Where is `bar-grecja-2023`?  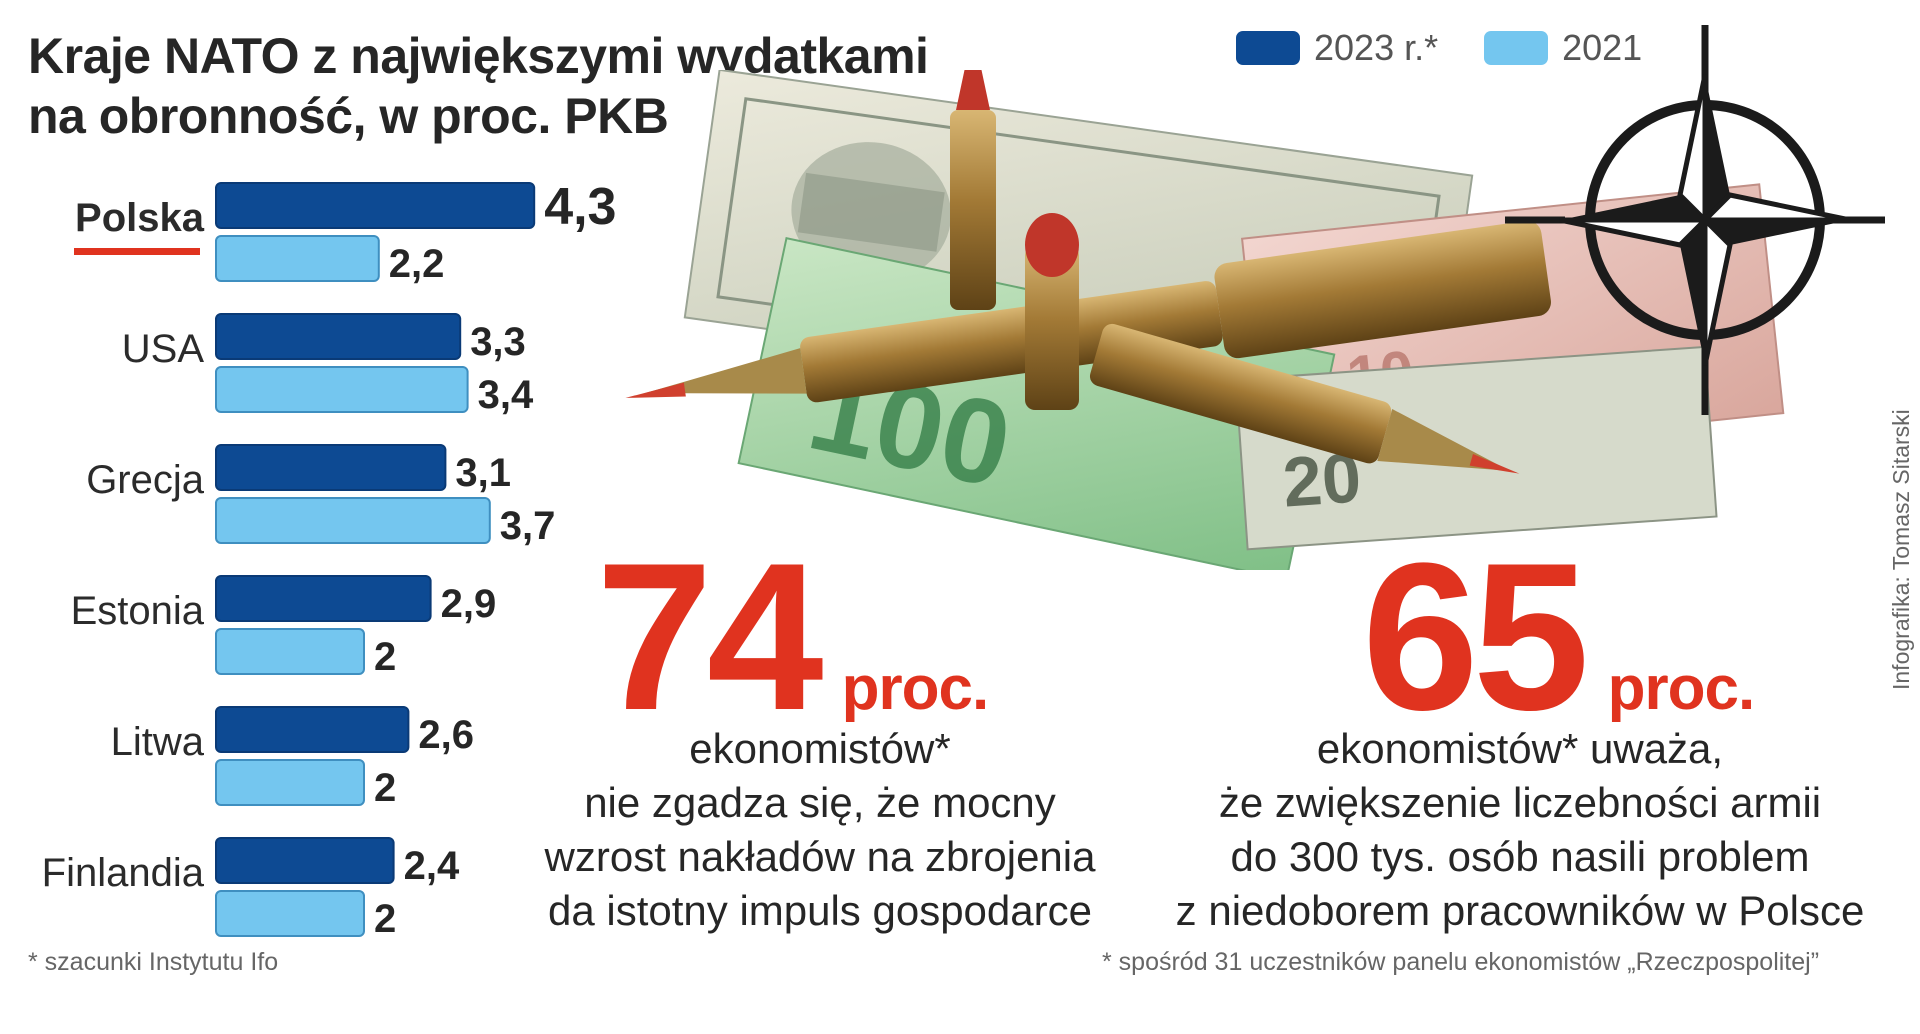
bar-grecja-2023 is located at coordinates (331, 467).